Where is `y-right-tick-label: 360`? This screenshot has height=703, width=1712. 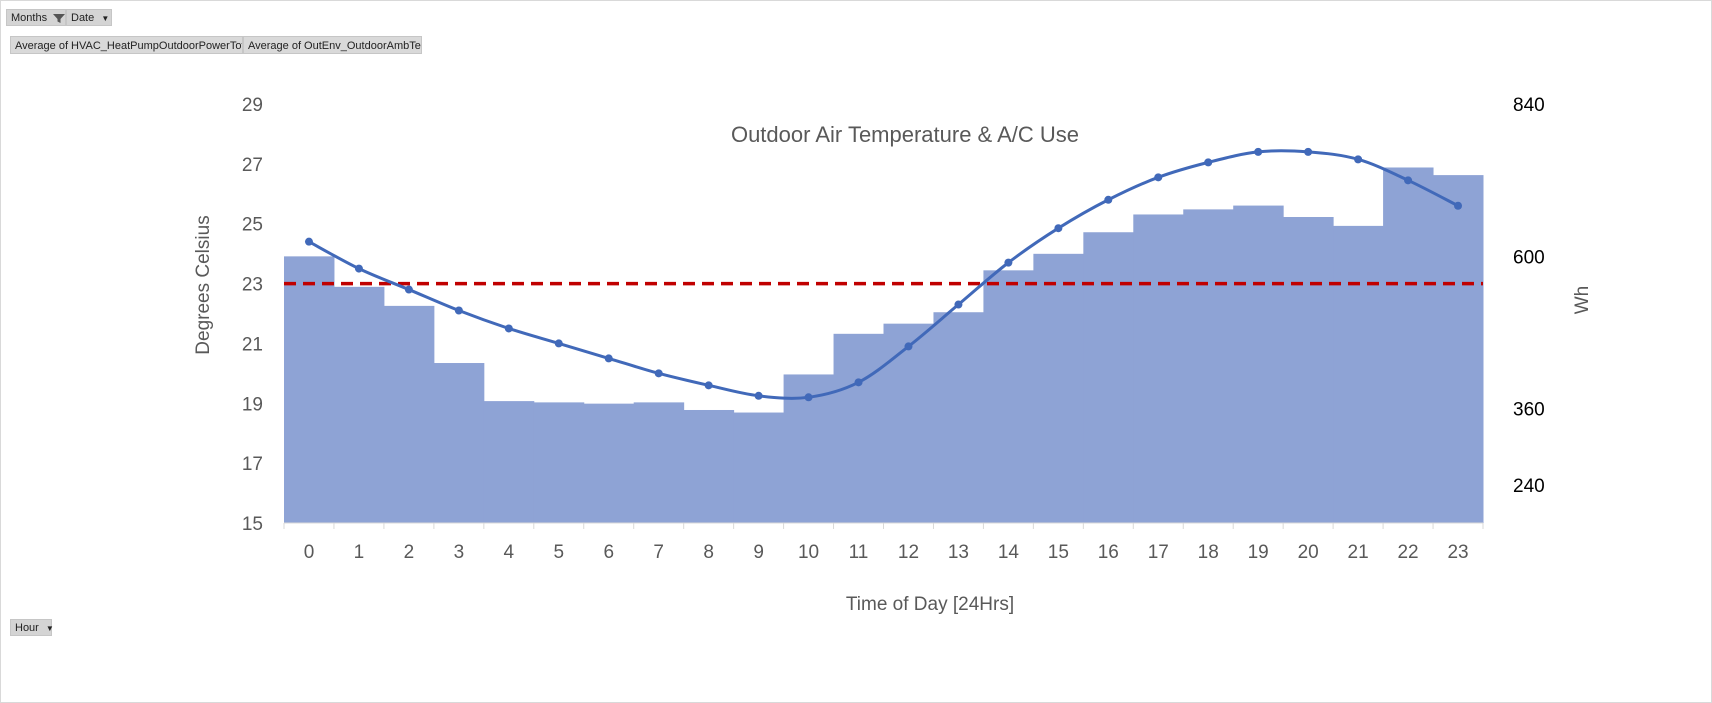
y-right-tick-label: 360 is located at coordinates (1529, 410).